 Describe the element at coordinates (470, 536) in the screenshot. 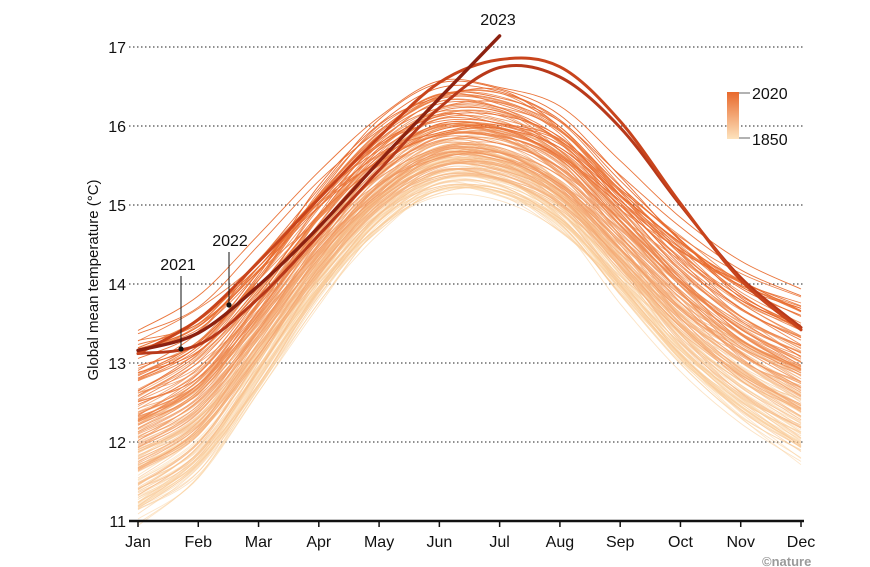

I see `x-tick-labels: Jan Feb Mar Apr May Jun Jul Aug Sep Oct Nov Dec` at that location.